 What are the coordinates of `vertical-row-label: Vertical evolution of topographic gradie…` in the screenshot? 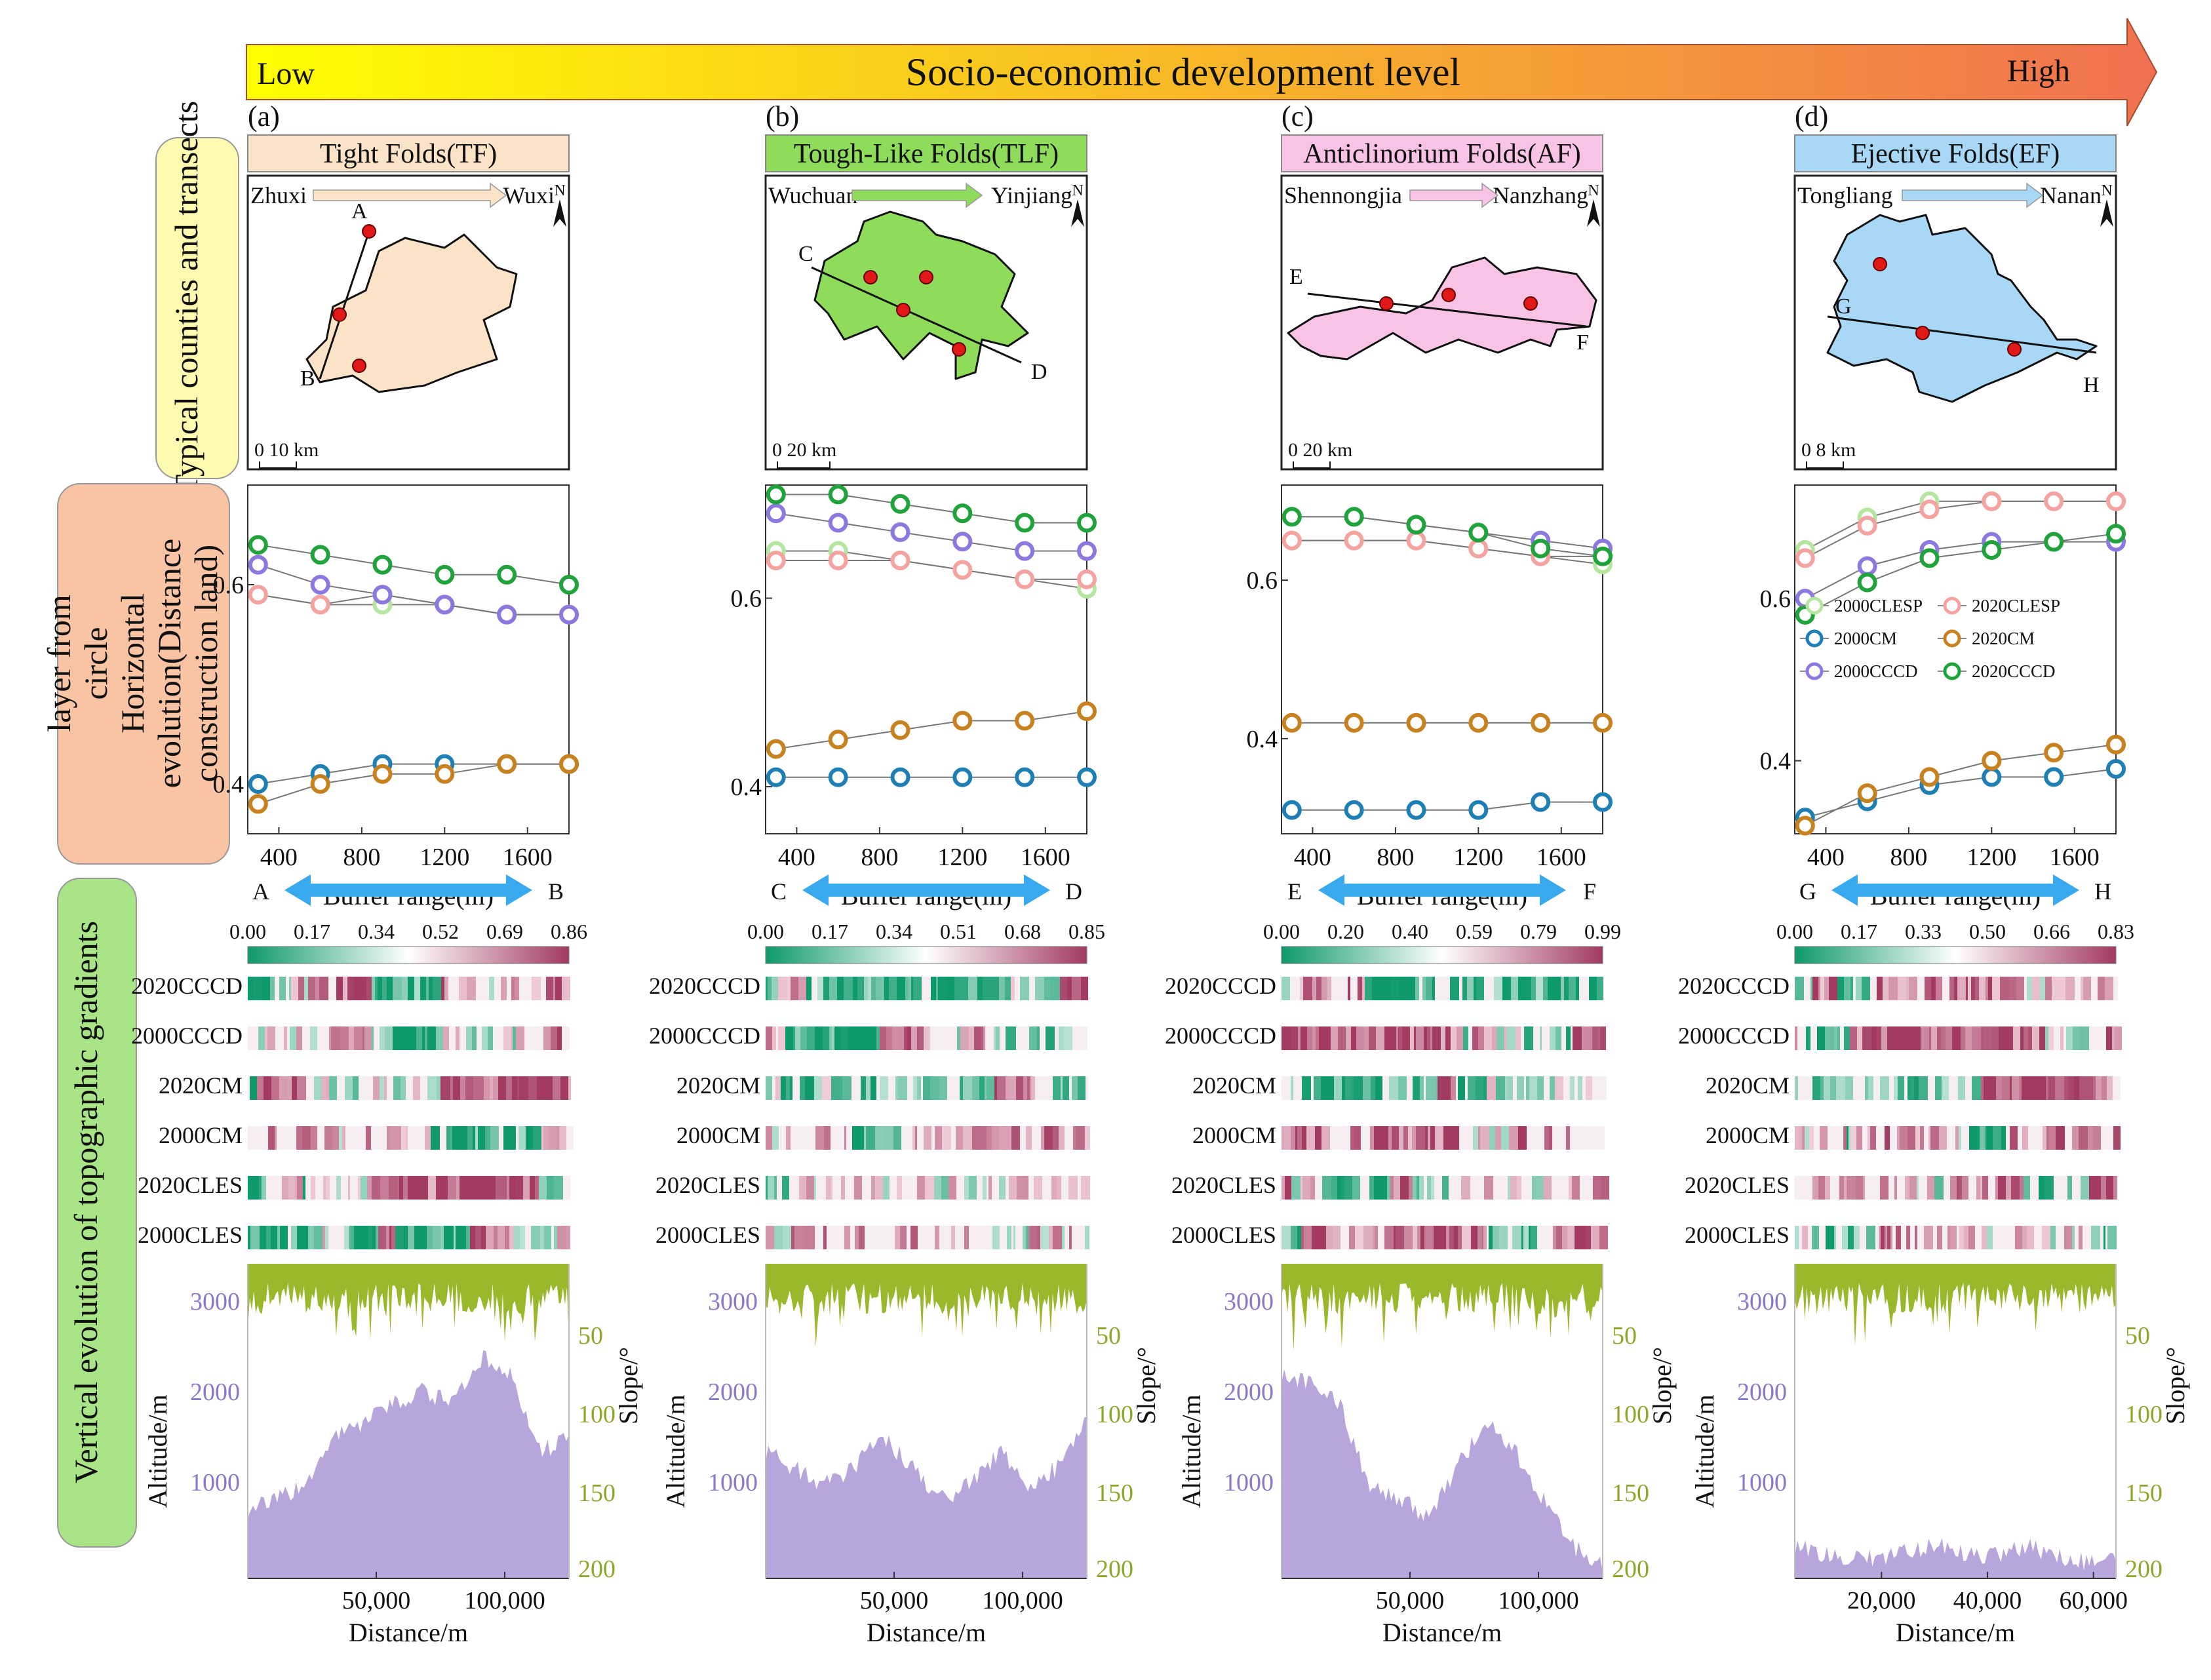 It's located at (97, 1213).